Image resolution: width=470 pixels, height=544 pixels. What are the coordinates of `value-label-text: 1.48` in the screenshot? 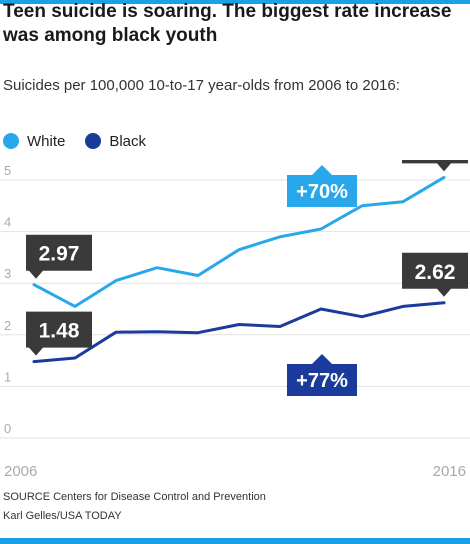 It's located at (59, 331).